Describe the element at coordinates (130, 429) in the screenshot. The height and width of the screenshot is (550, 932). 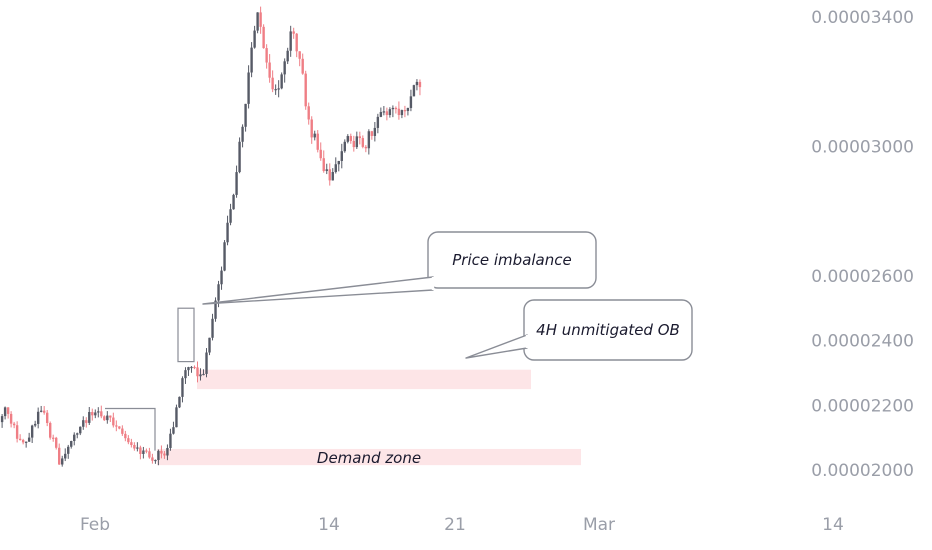
I see `demand-connector-line` at that location.